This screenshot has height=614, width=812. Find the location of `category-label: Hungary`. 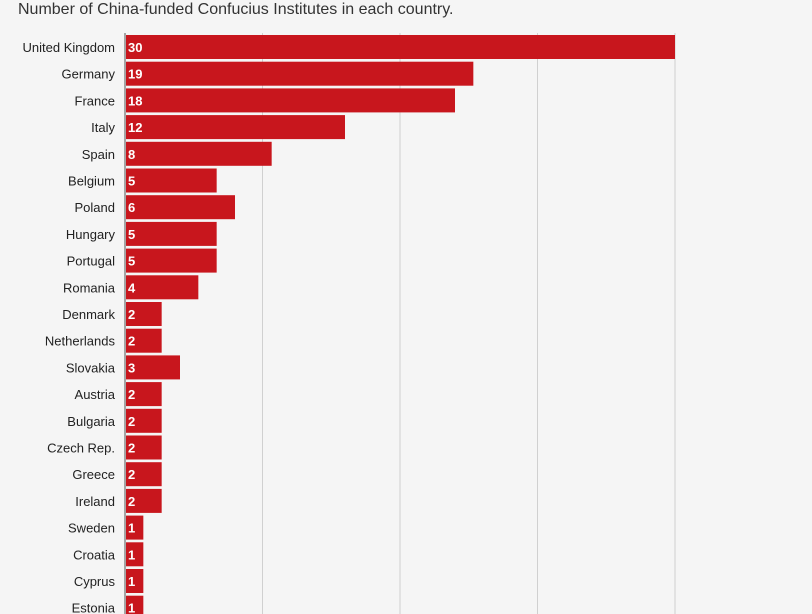

category-label: Hungary is located at coordinates (91, 234).